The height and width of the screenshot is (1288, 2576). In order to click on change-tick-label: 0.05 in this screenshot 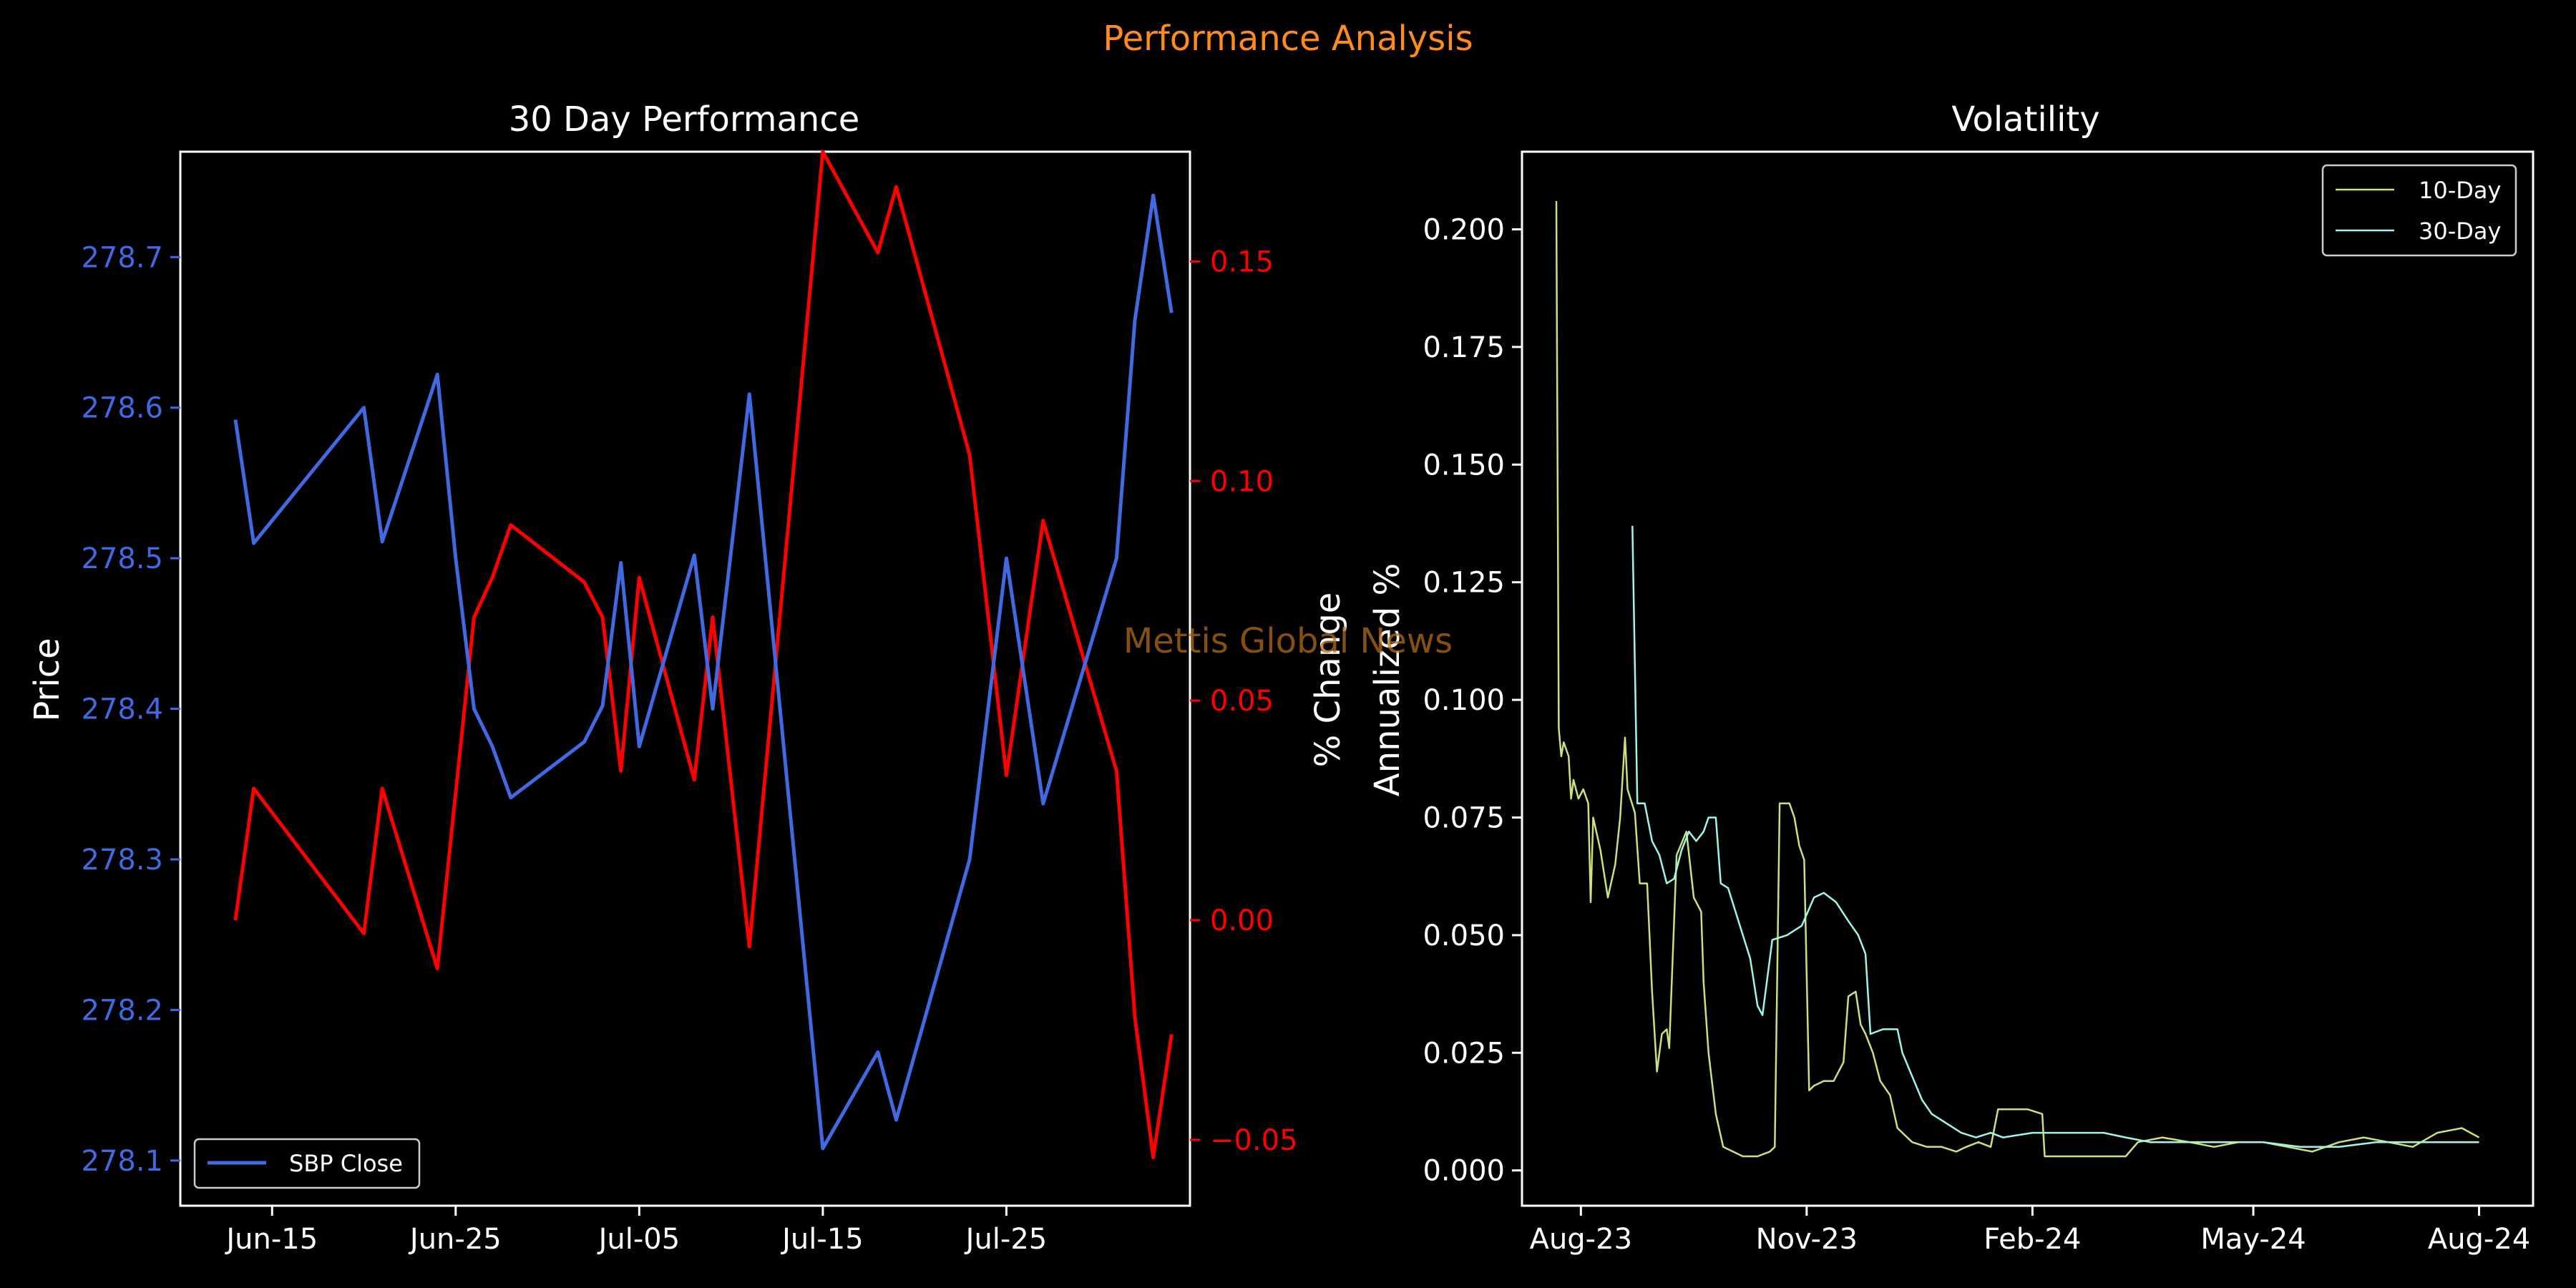, I will do `click(1242, 701)`.